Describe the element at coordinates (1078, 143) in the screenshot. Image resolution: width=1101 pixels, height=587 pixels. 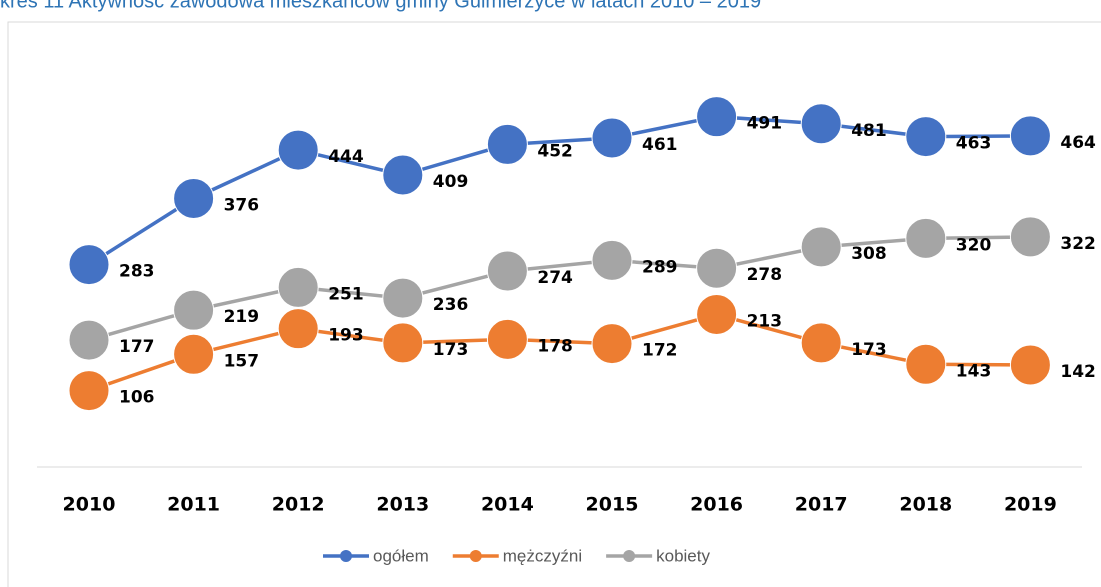
I see `data-label: 464` at that location.